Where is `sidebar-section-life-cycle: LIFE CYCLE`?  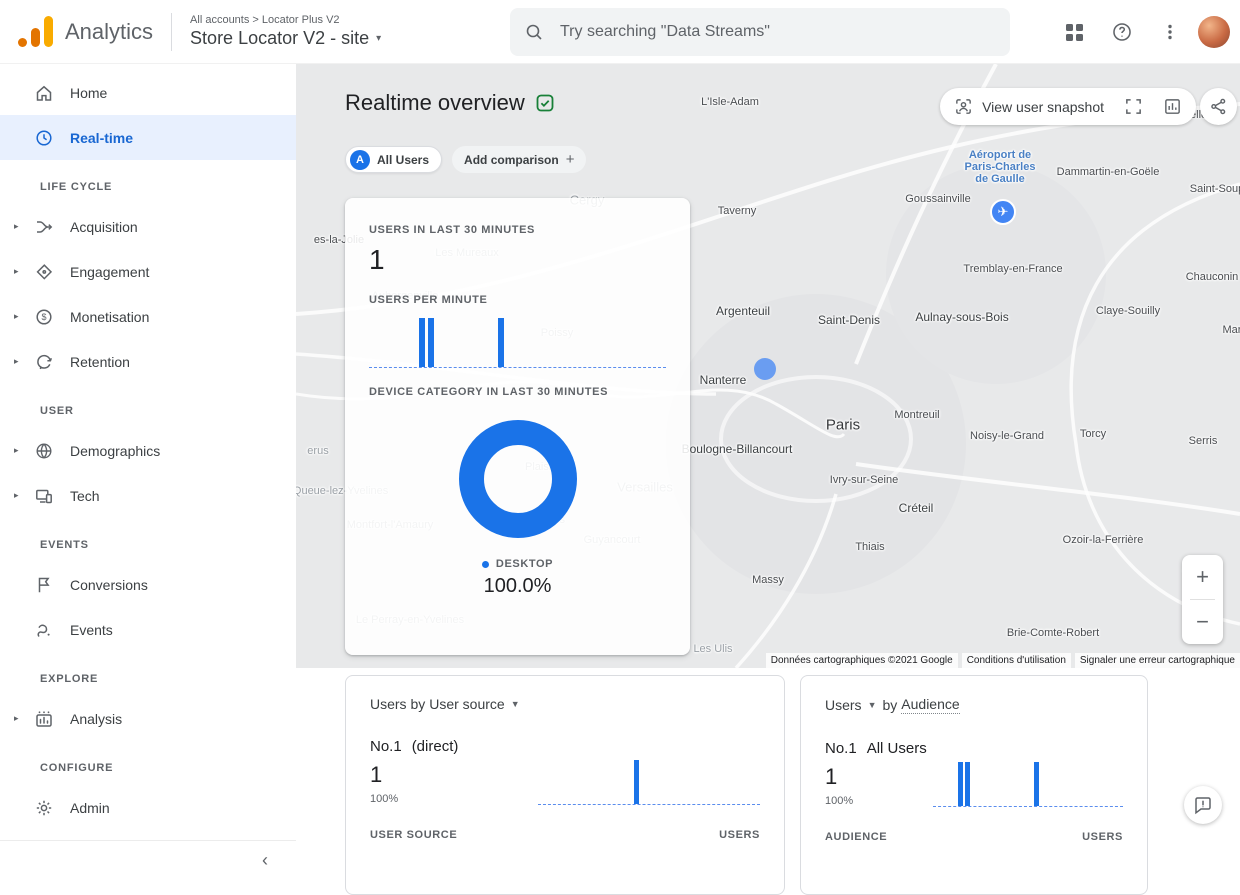
sidebar-section-life-cycle: LIFE CYCLE is located at coordinates (148, 187).